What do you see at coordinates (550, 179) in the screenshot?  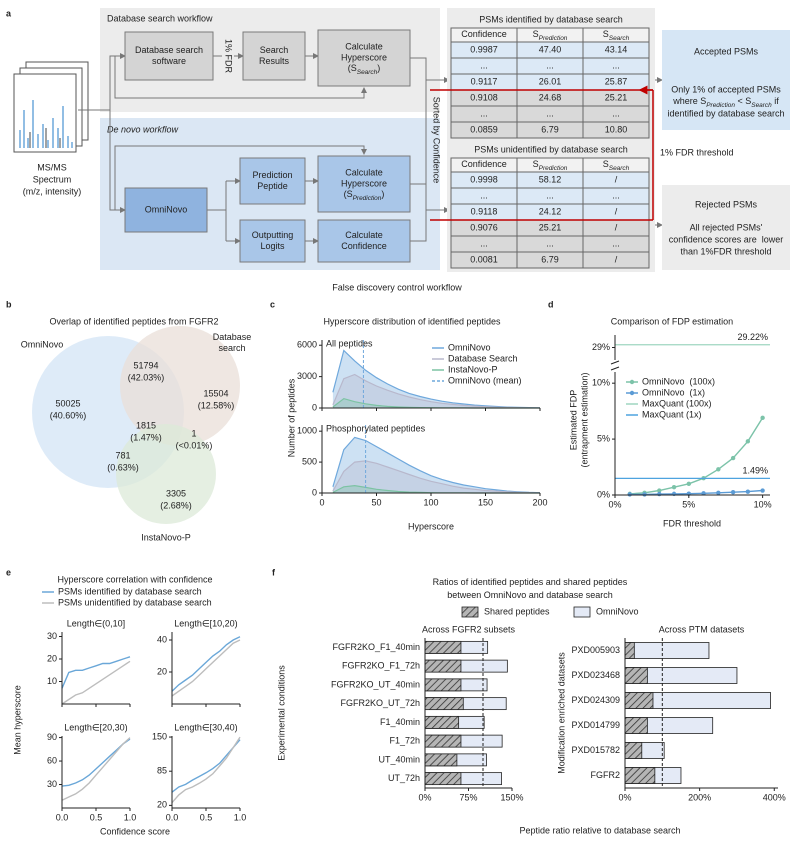 I see `table-text: 58.12` at bounding box center [550, 179].